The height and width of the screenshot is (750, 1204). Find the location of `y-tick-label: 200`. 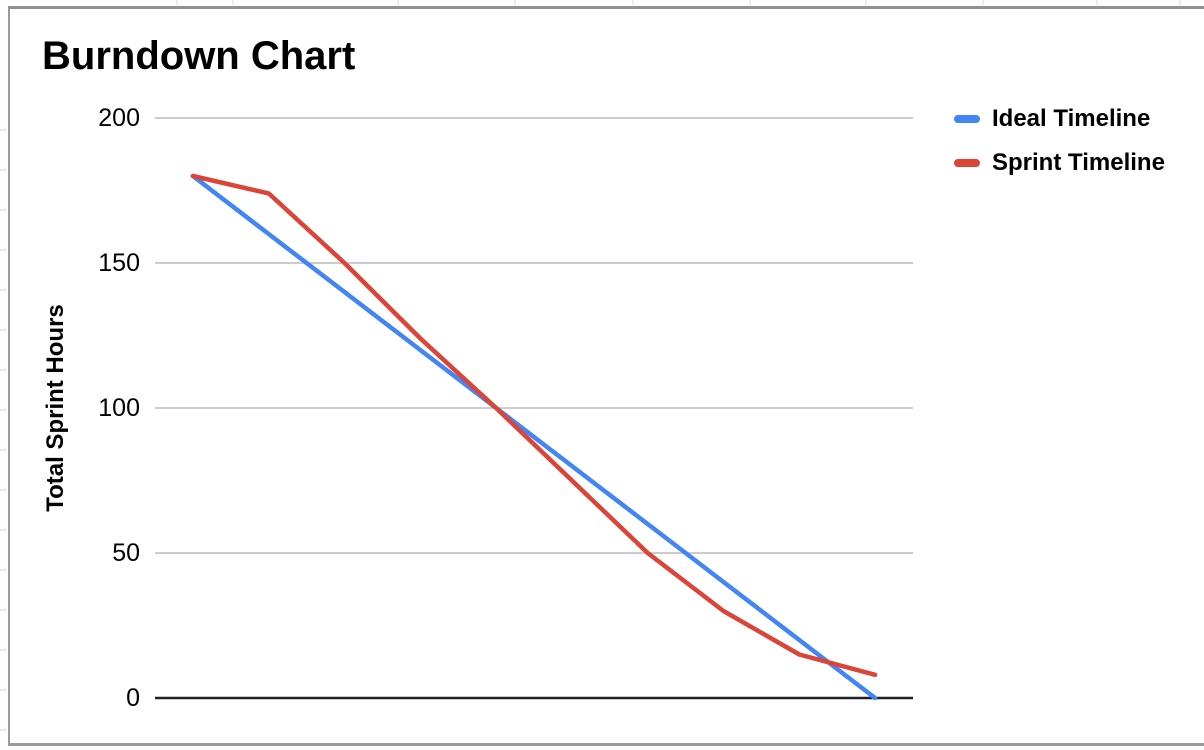

y-tick-label: 200 is located at coordinates (119, 118).